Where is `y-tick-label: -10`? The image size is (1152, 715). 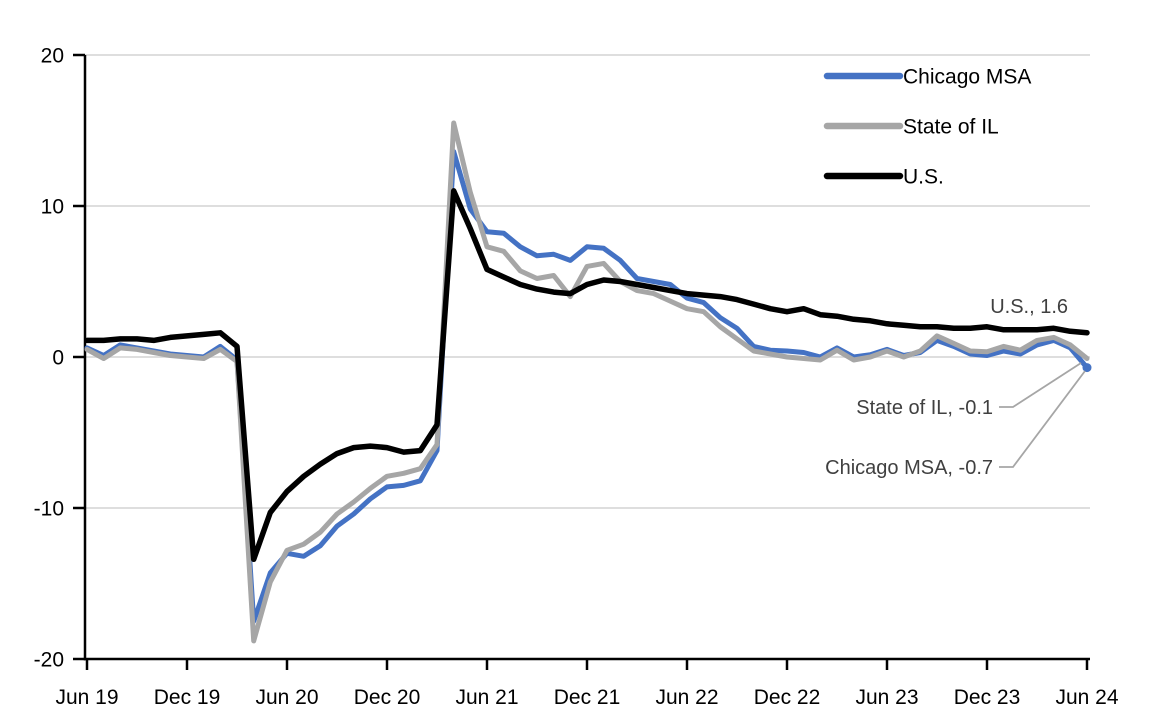
y-tick-label: -10 is located at coordinates (49, 509).